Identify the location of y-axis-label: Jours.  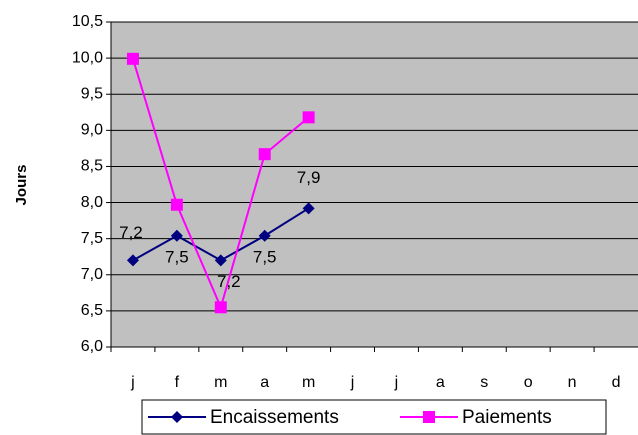
(21, 185).